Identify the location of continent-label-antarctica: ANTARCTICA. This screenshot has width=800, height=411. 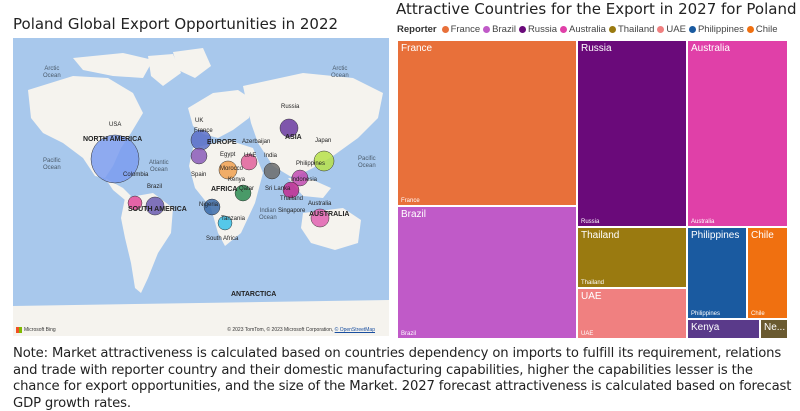
(254, 294).